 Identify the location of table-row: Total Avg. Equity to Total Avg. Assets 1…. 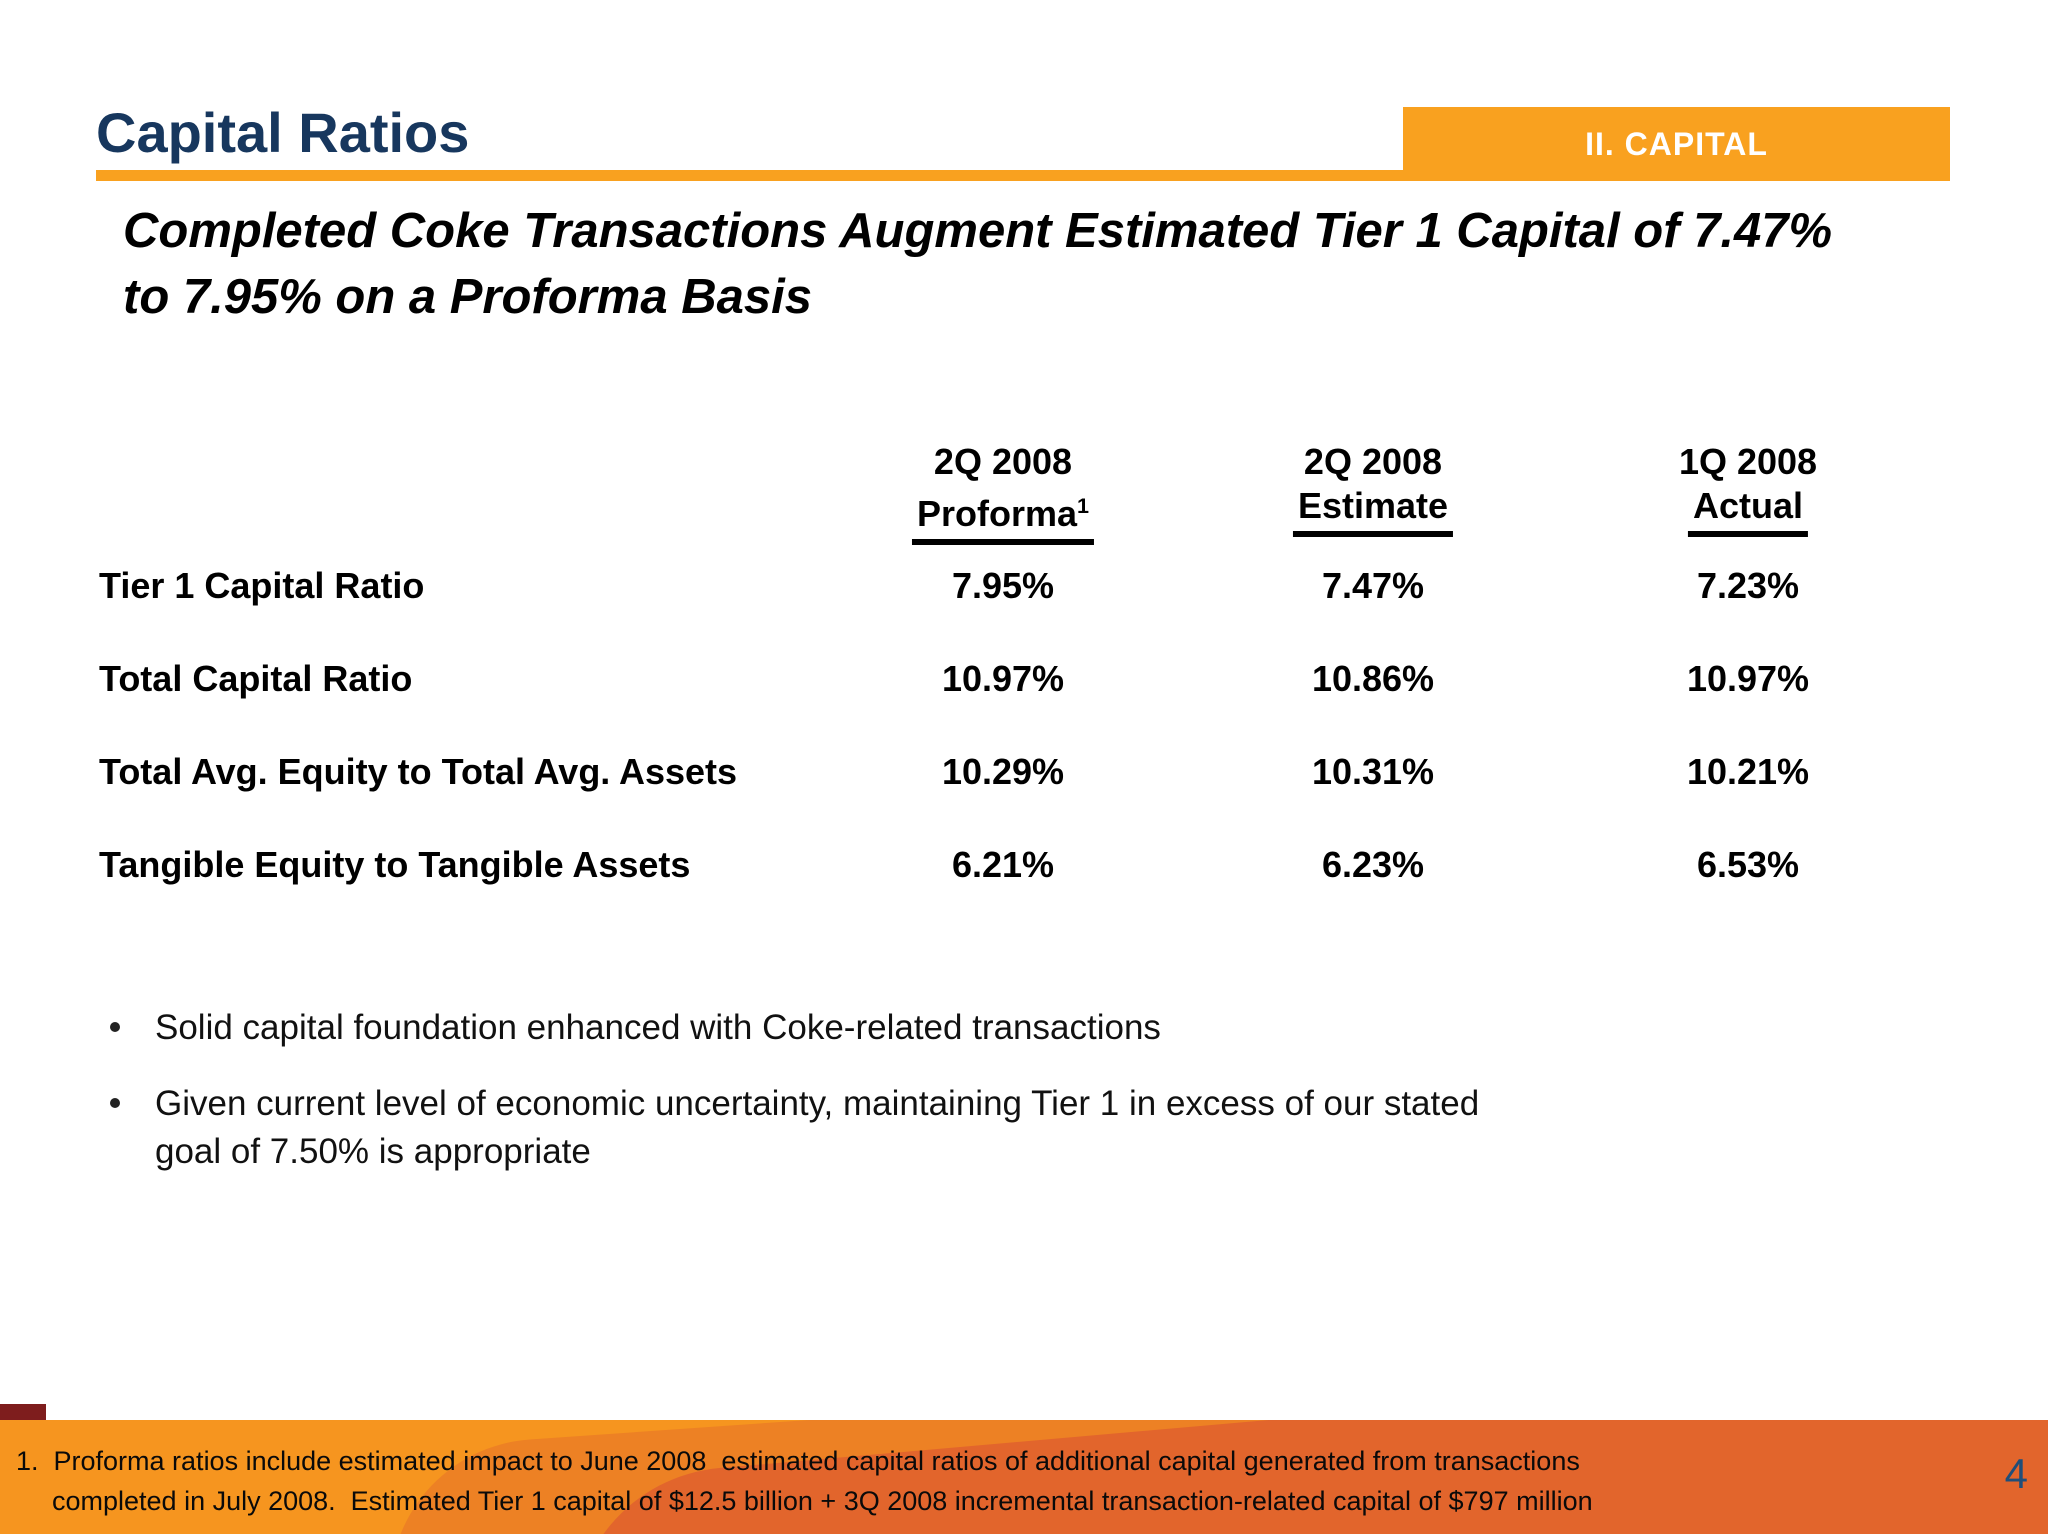
(1024, 773).